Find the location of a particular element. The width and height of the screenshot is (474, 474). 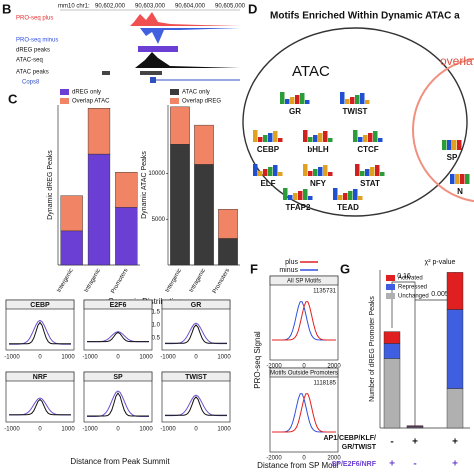

subplot-title: NRF is located at coordinates (40, 377).